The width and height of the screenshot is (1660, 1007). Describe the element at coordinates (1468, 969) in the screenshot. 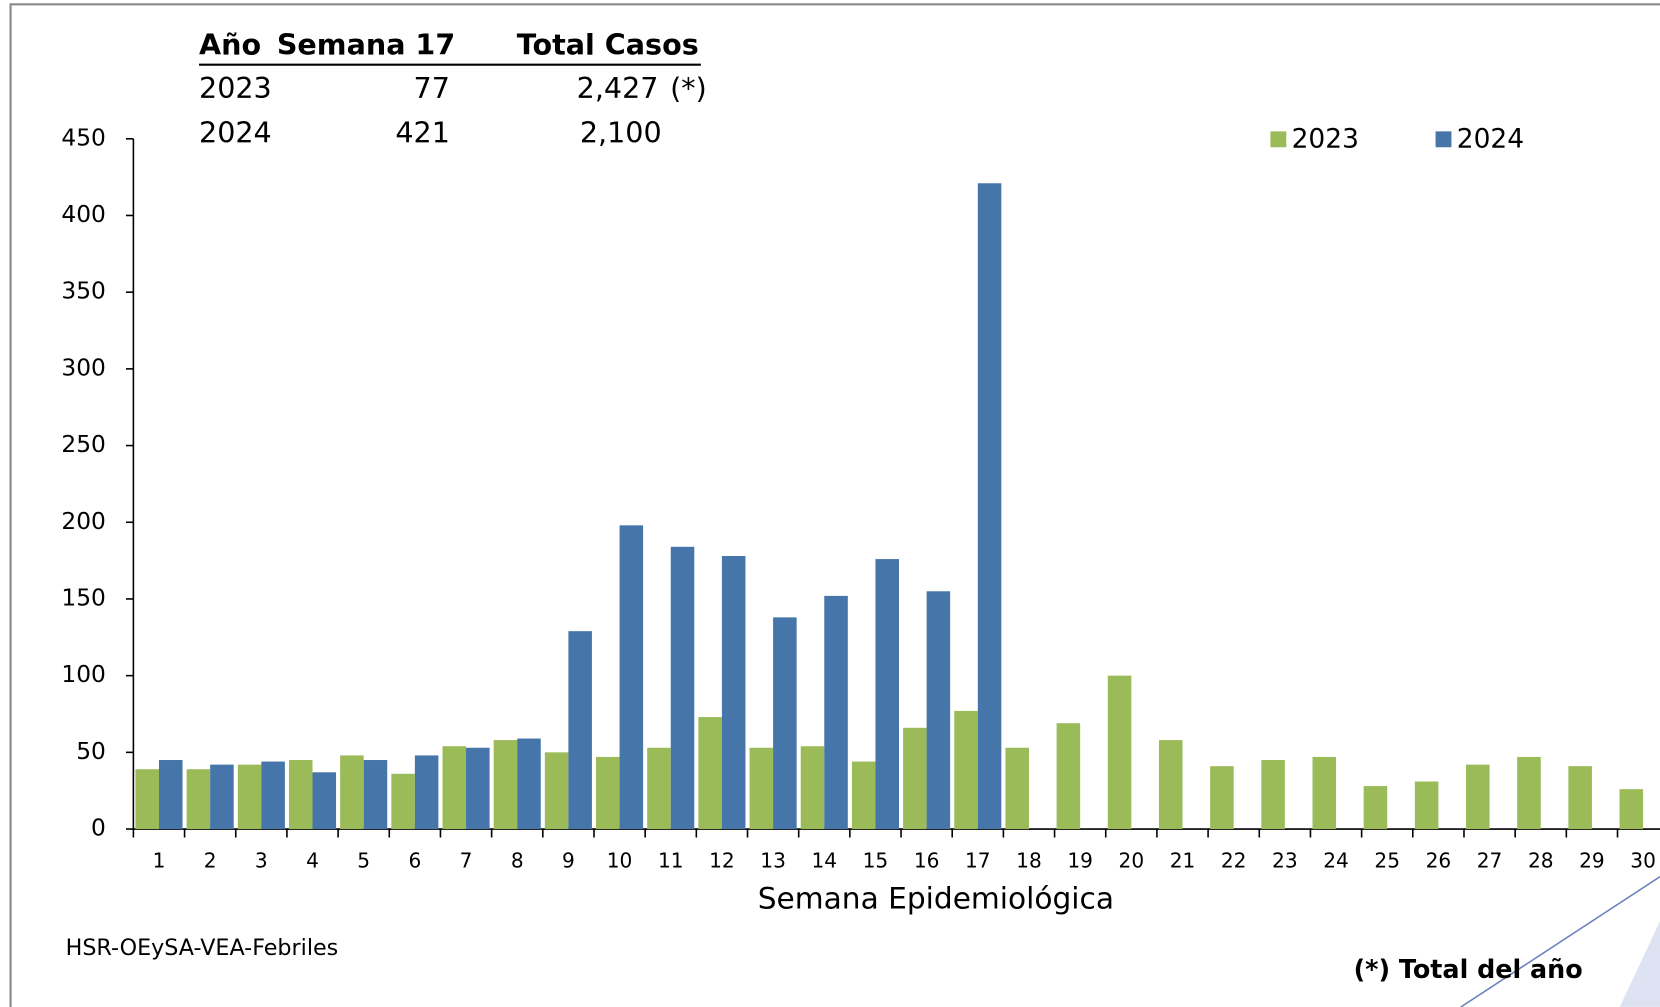

I see `footnote: (*) Total del año` at that location.